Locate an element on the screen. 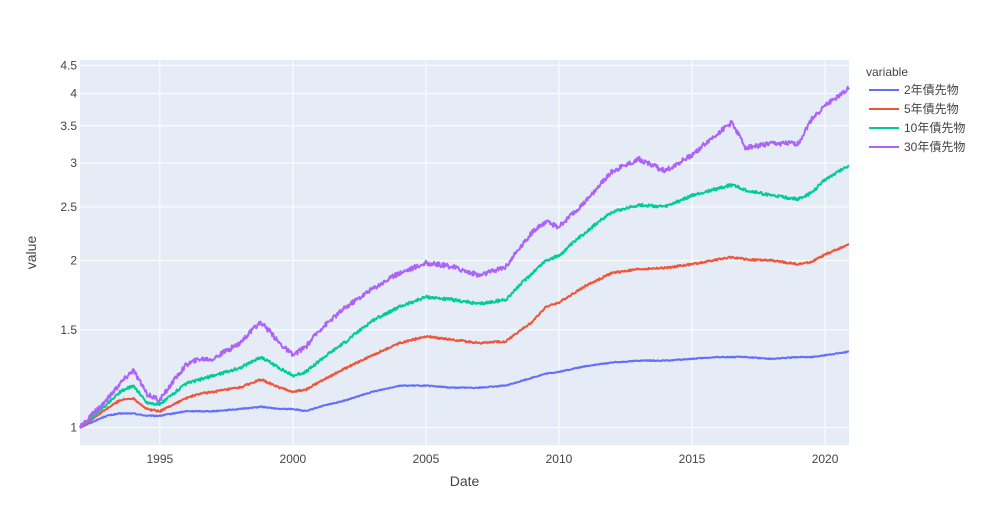  x-tick-label: 2005 is located at coordinates (426, 459).